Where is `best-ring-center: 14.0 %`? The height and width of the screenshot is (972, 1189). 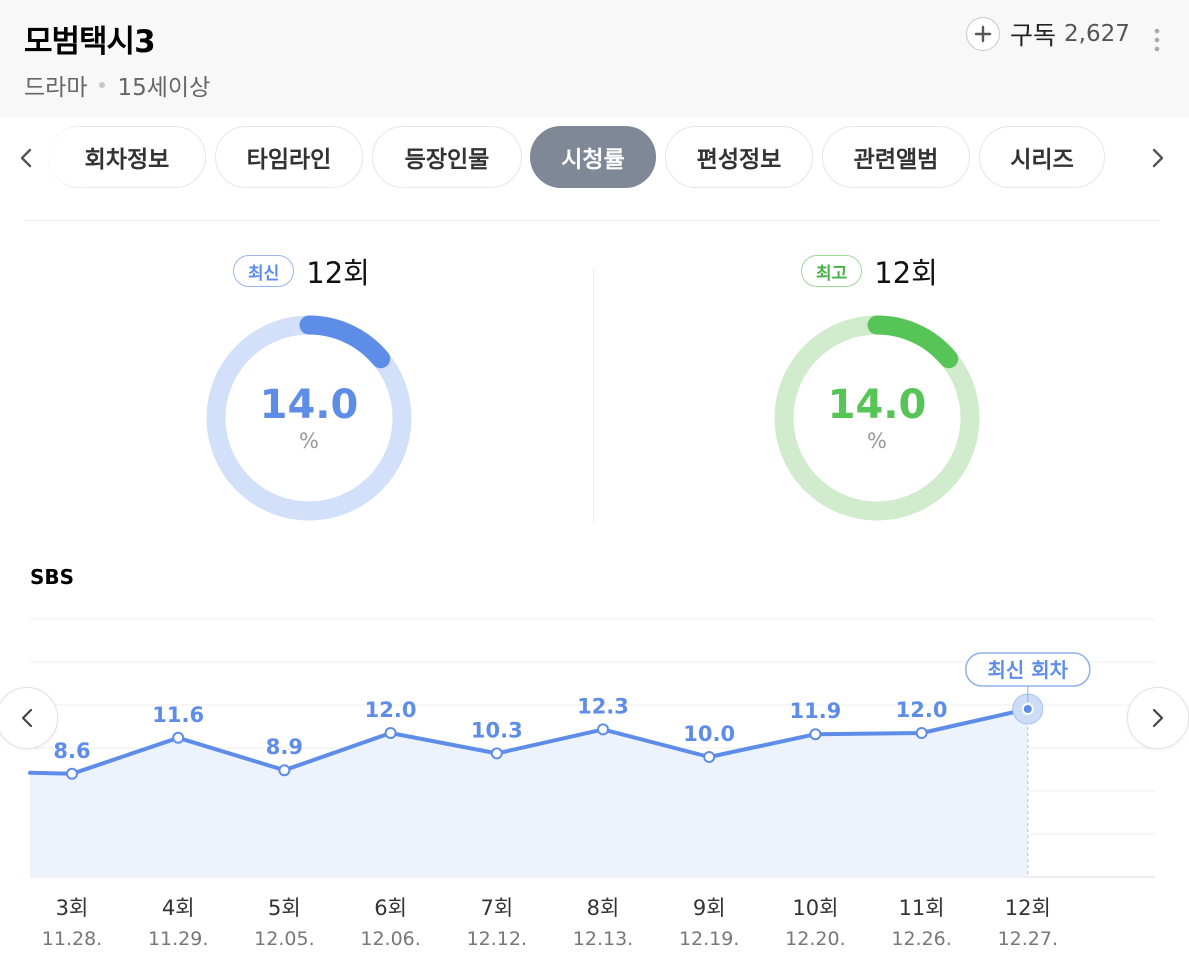 best-ring-center: 14.0 % is located at coordinates (877, 418).